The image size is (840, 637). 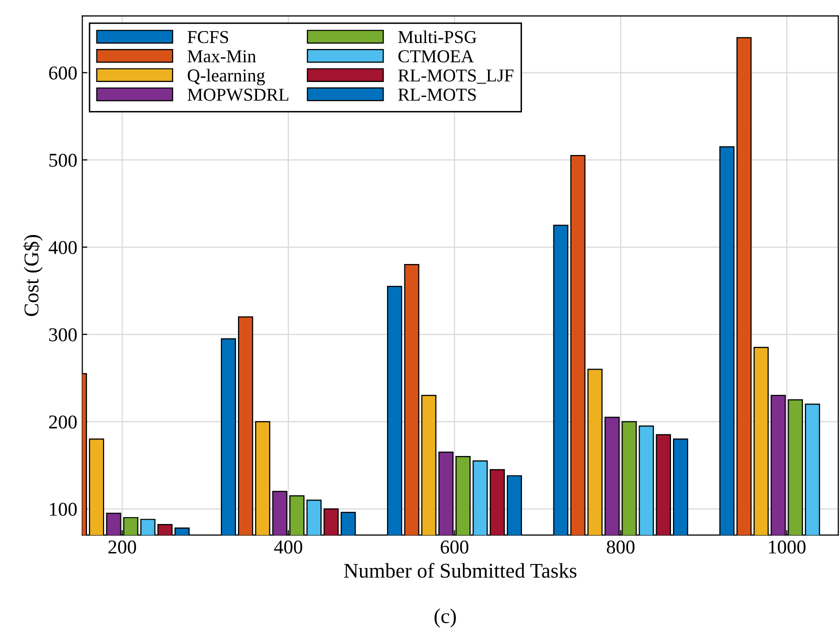 What do you see at coordinates (33, 275) in the screenshot?
I see `y-axis-title: Cost (G$)` at bounding box center [33, 275].